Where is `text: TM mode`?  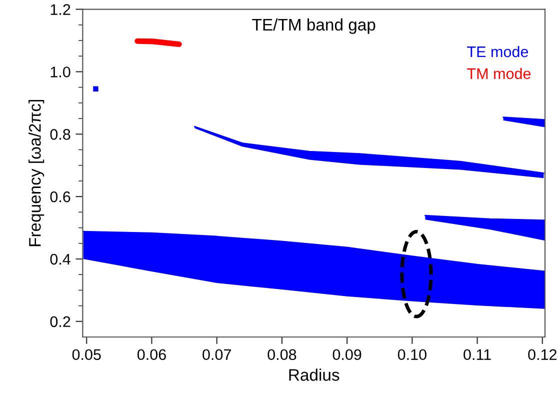
text: TM mode is located at coordinates (499, 74).